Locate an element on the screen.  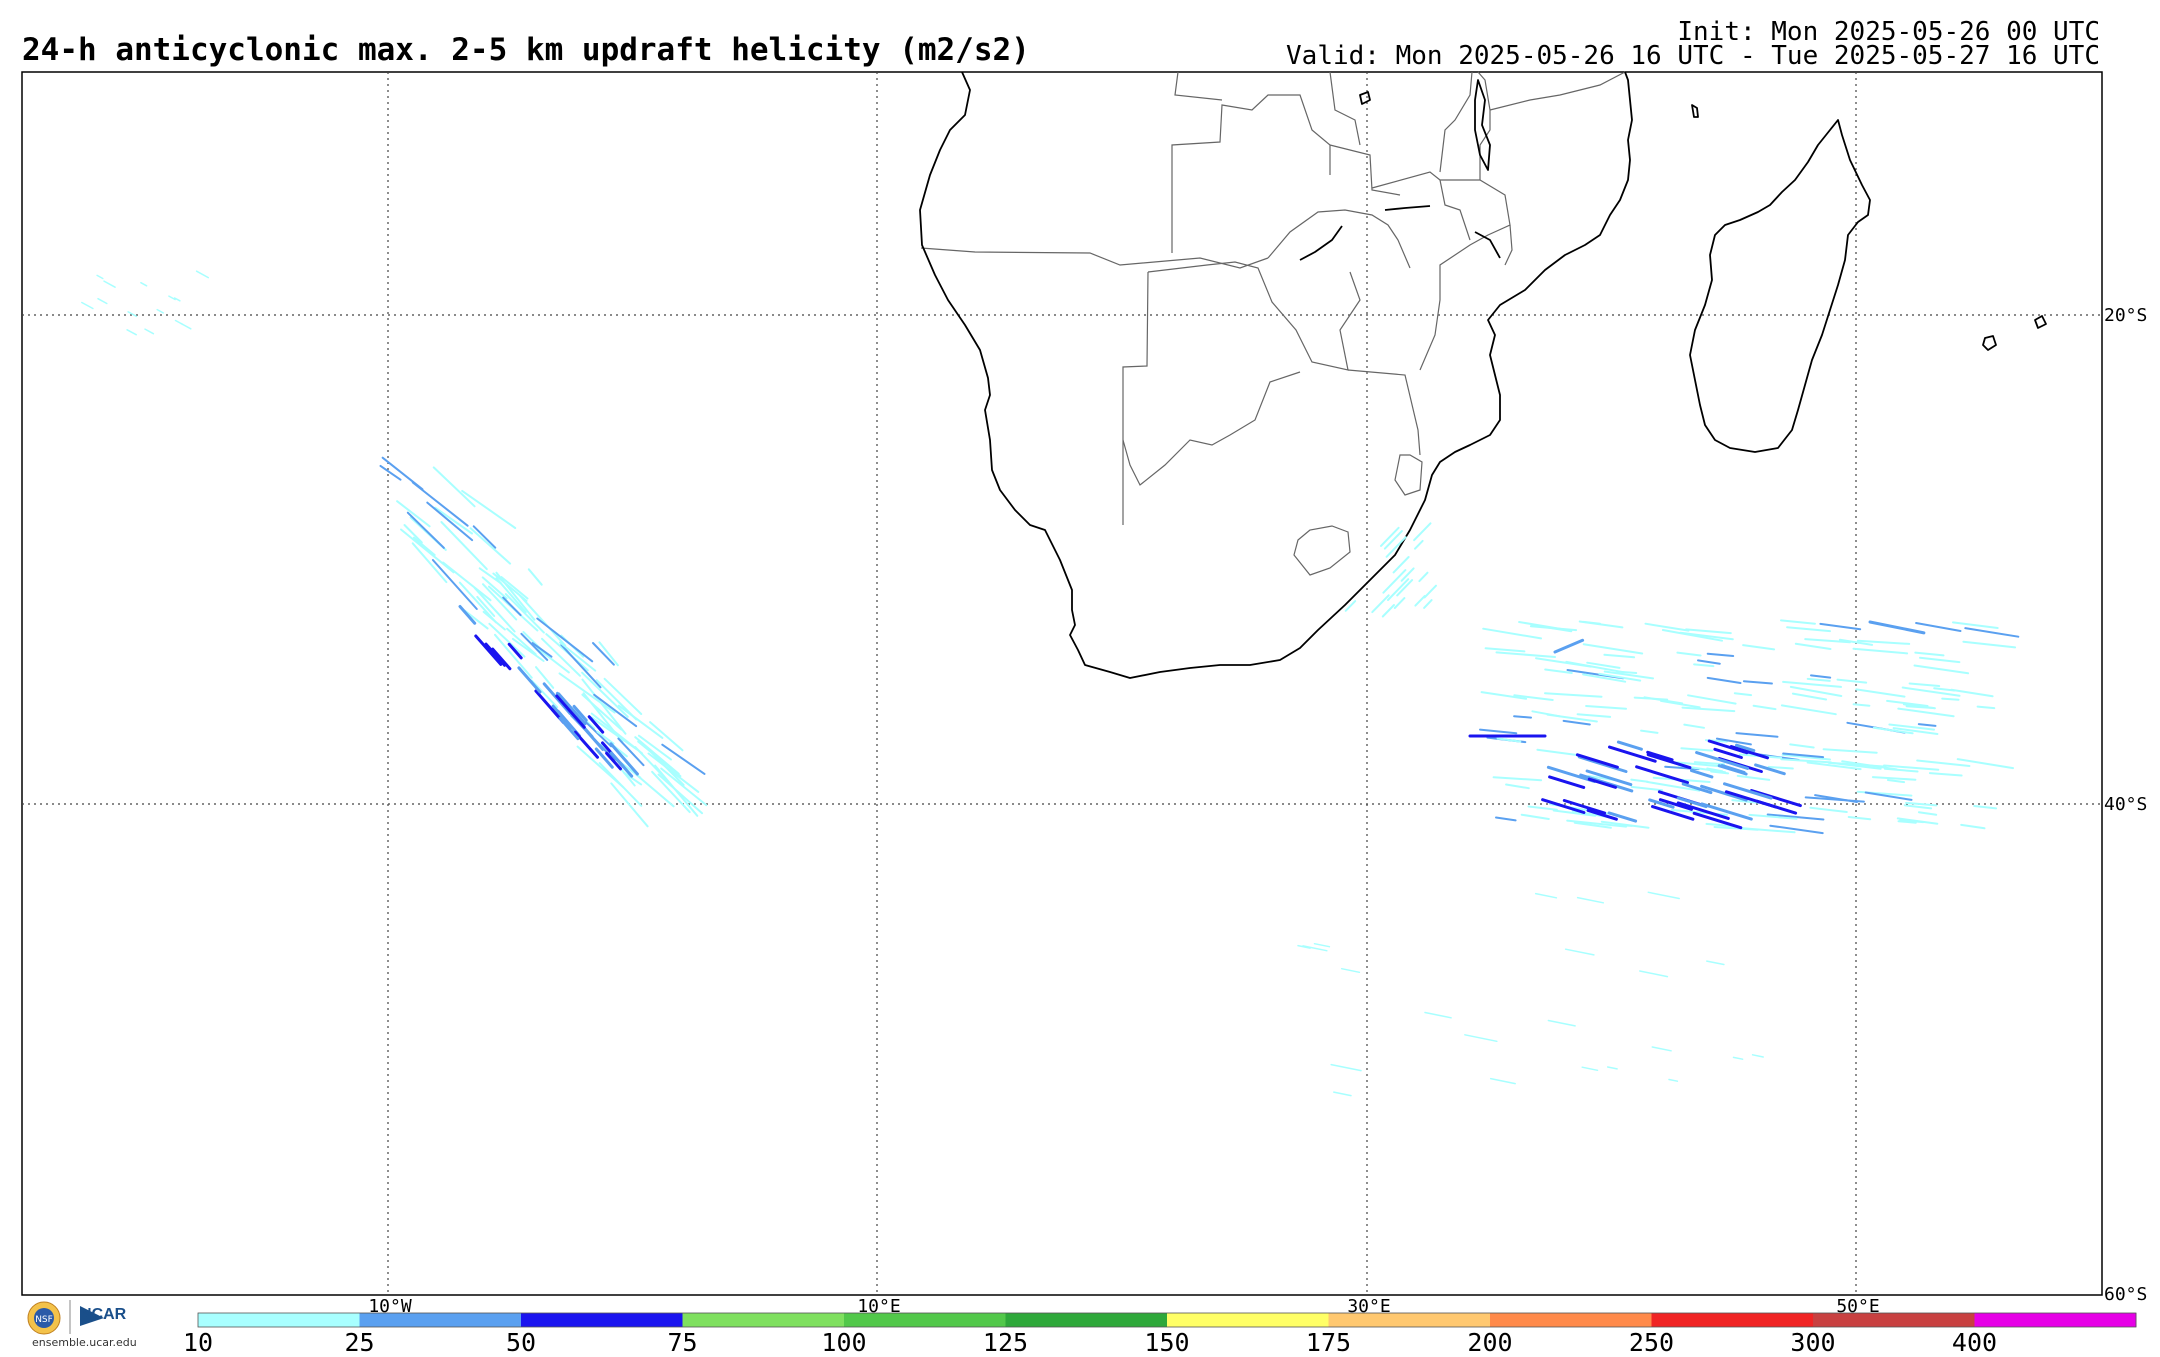
colorbar-tick-label: 400 is located at coordinates (1974, 1342).